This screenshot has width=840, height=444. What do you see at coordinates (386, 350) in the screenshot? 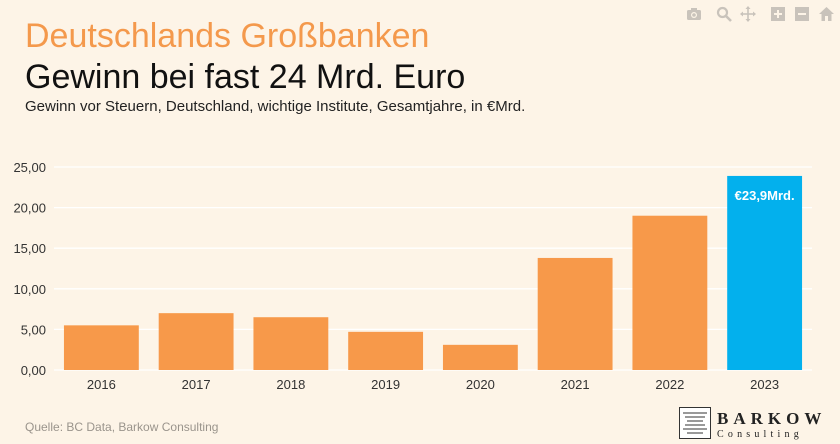
I see `bar-2019` at bounding box center [386, 350].